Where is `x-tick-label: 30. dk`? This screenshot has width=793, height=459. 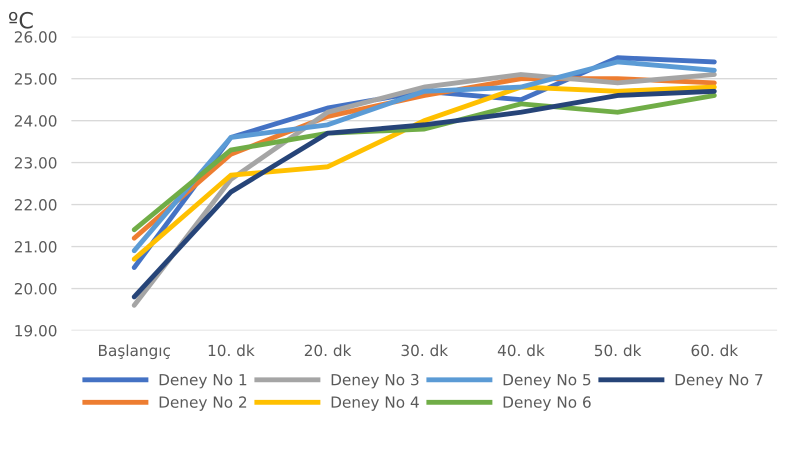
x-tick-label: 30. dk is located at coordinates (425, 350).